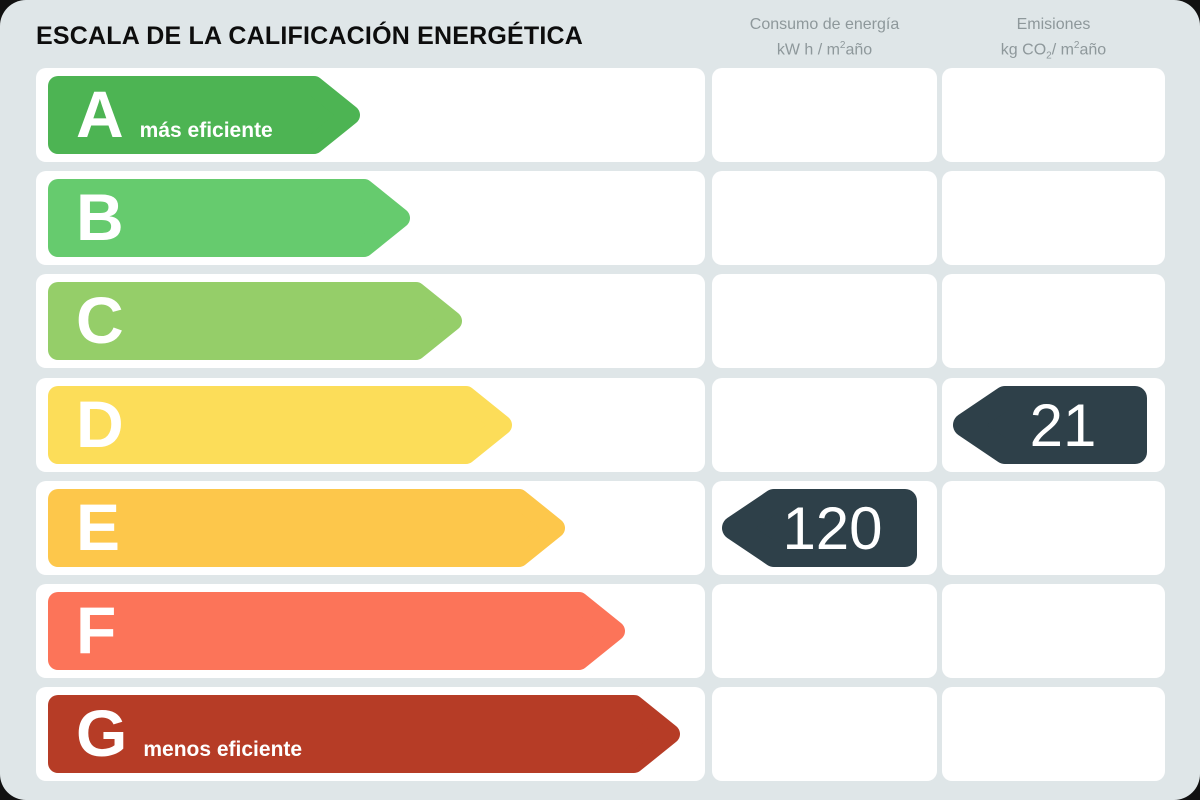  What do you see at coordinates (808, 50) in the screenshot?
I see `consumption-unit-pre: kW h / m` at bounding box center [808, 50].